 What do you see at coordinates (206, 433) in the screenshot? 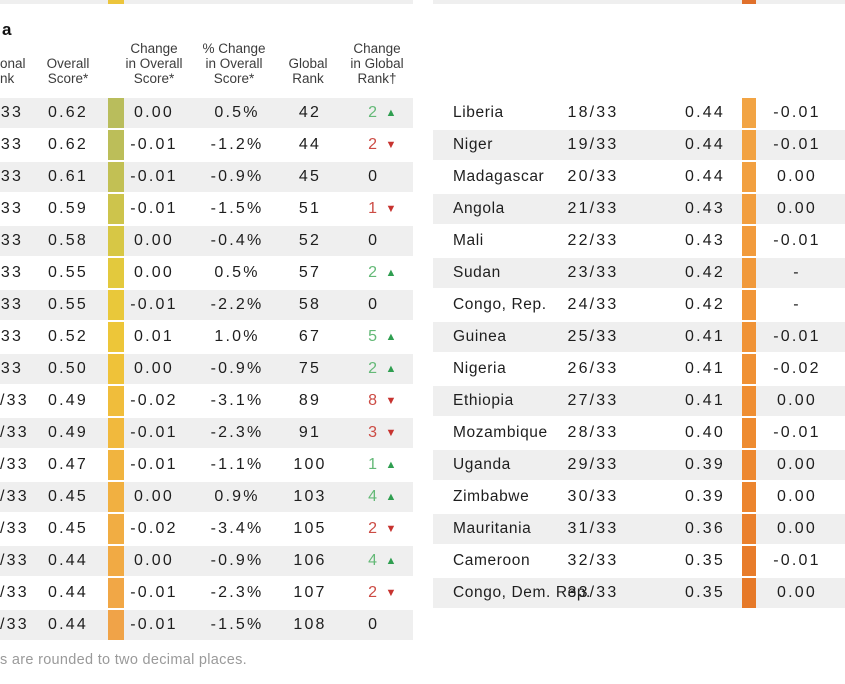
I see `table-row: /33 0.49 -0.01 -2.3% 91 3 ▼` at bounding box center [206, 433].